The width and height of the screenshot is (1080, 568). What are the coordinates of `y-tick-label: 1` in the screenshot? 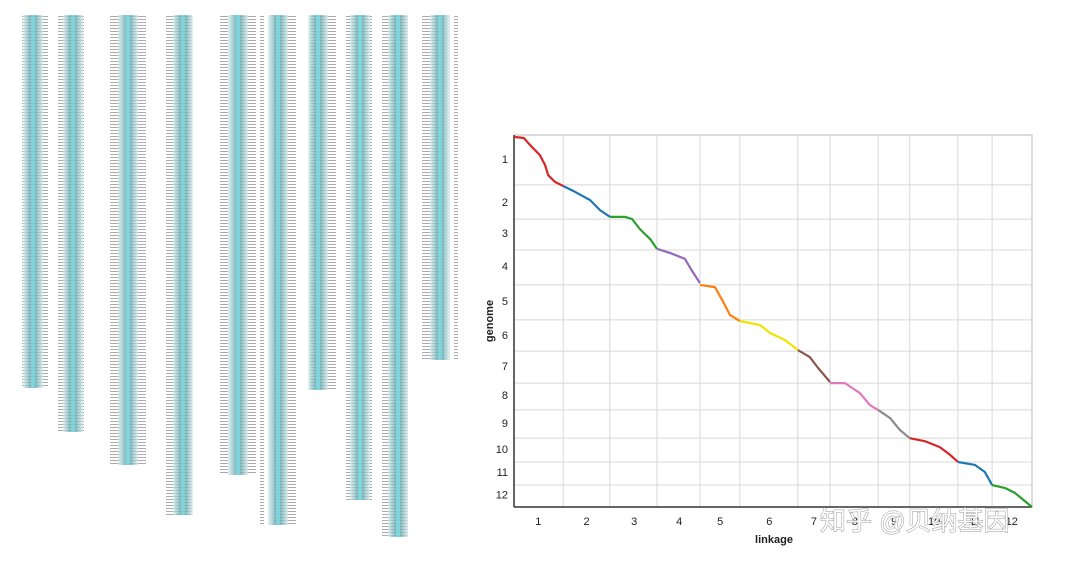 It's located at (505, 160).